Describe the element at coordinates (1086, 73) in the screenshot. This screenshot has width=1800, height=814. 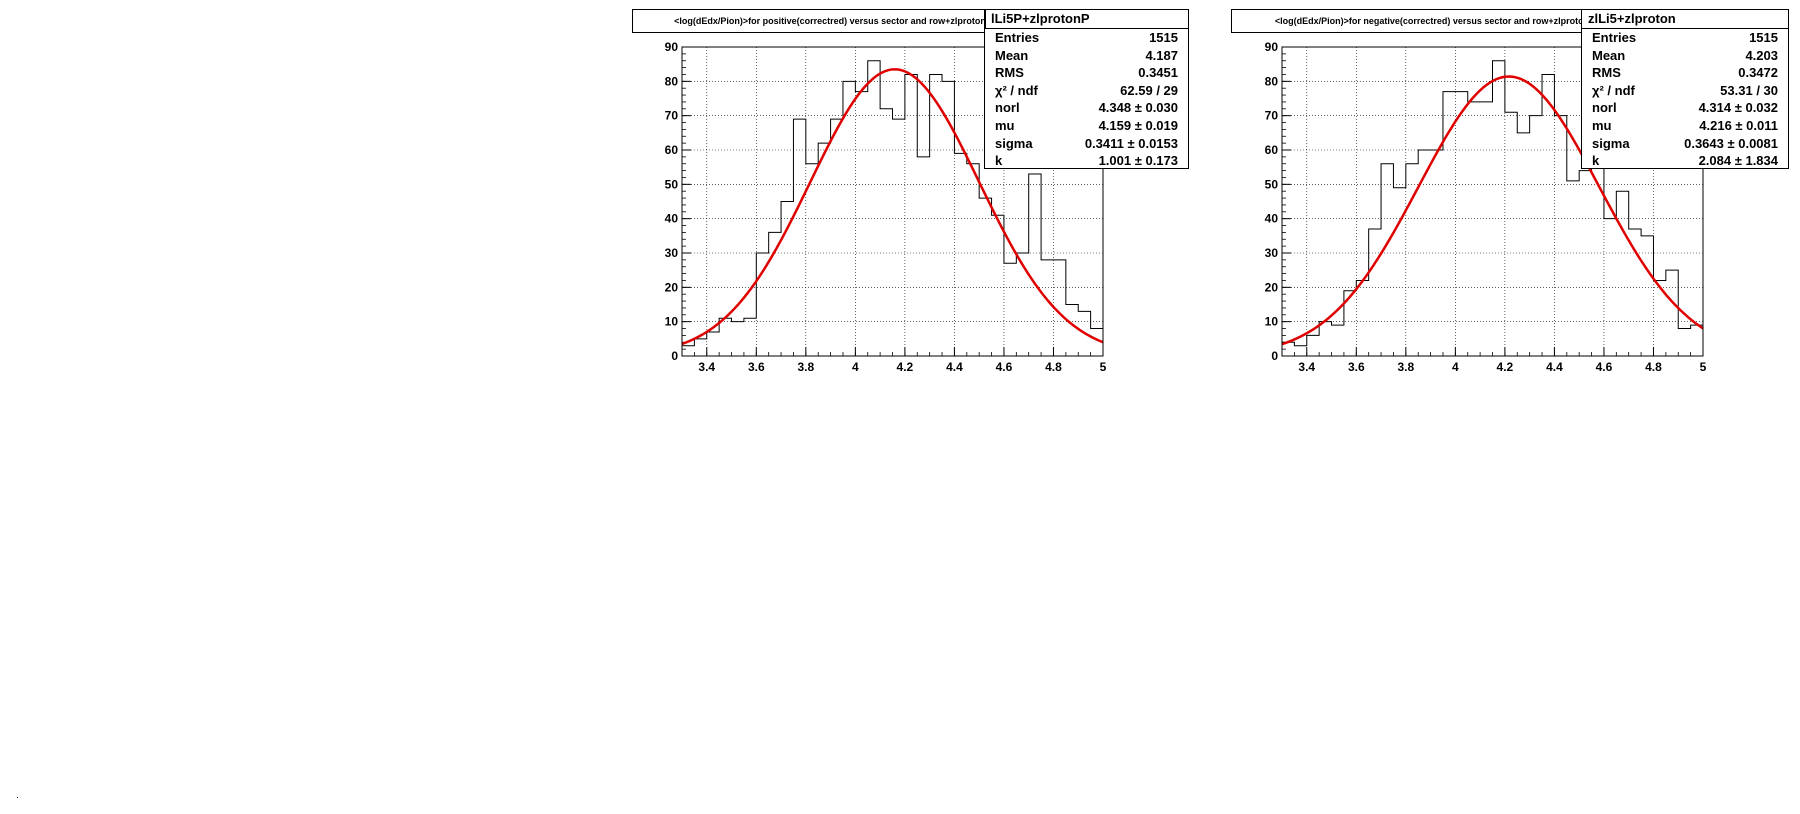
I see `stats-row: RMS 0.3451` at that location.